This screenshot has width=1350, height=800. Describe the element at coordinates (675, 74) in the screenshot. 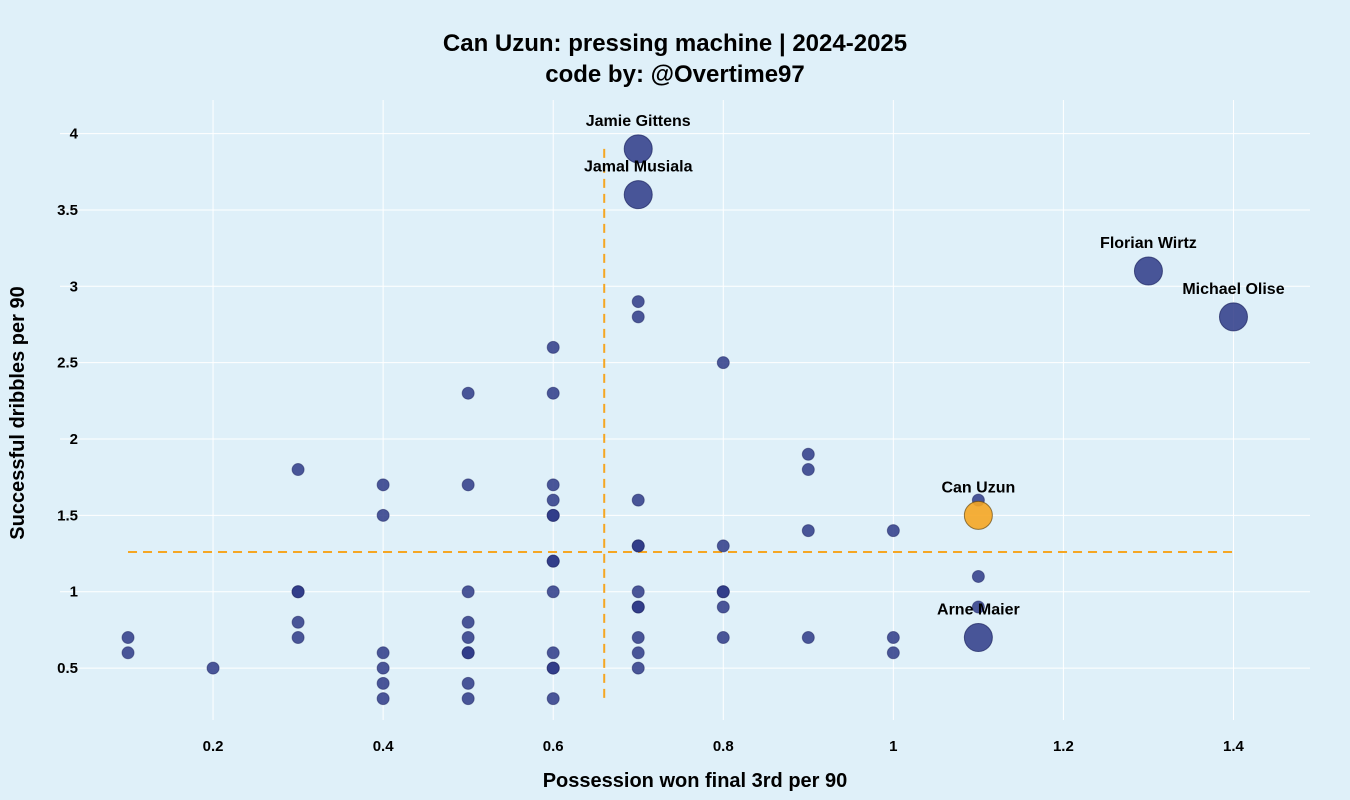

I see `chart-subtitle: code by: @Overtime97` at that location.